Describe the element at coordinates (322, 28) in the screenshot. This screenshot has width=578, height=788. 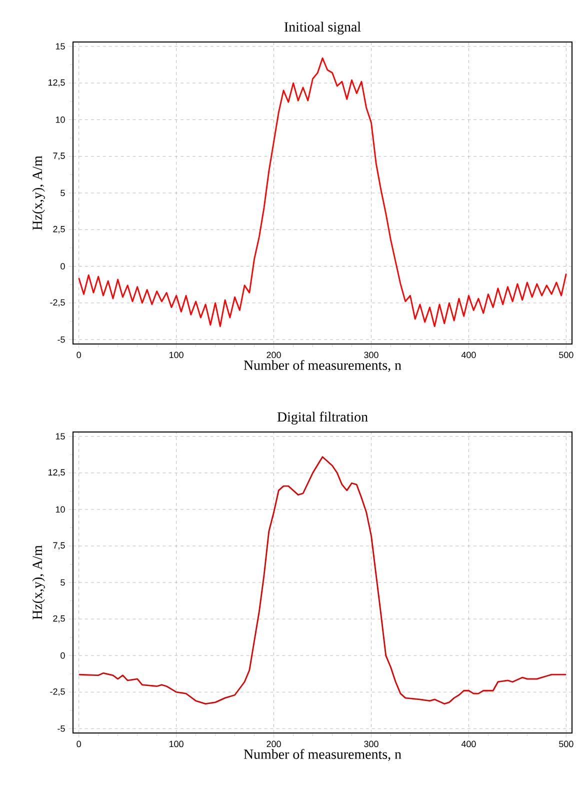
I see `chart-title: Initioal signal` at that location.